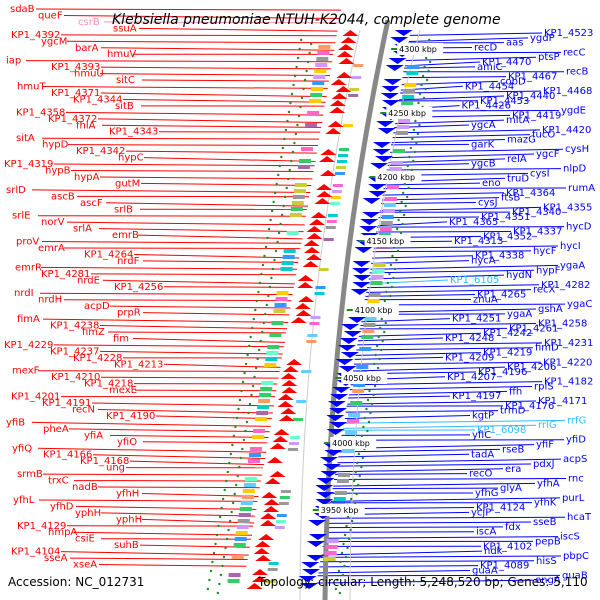 This screenshot has height=600, width=600. What do you see at coordinates (483, 164) in the screenshot?
I see `forward-gene-label: ygcB` at bounding box center [483, 164].